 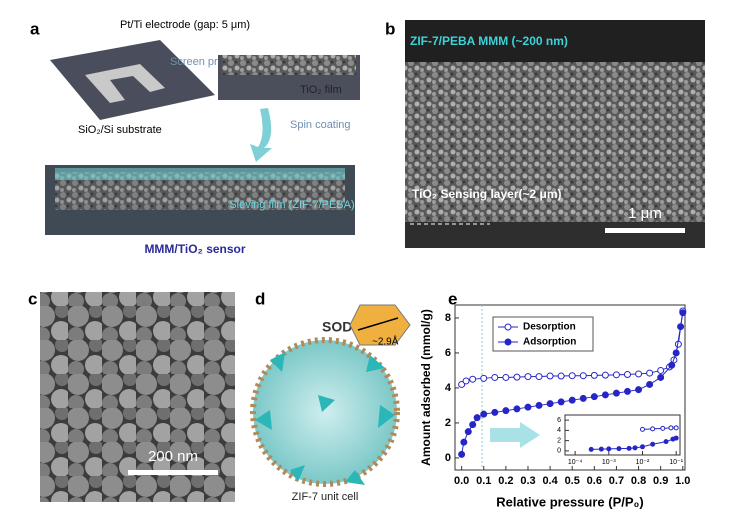 What do you see at coordinates (448, 318) in the screenshot?
I see `y-tick-label: 8` at bounding box center [448, 318].